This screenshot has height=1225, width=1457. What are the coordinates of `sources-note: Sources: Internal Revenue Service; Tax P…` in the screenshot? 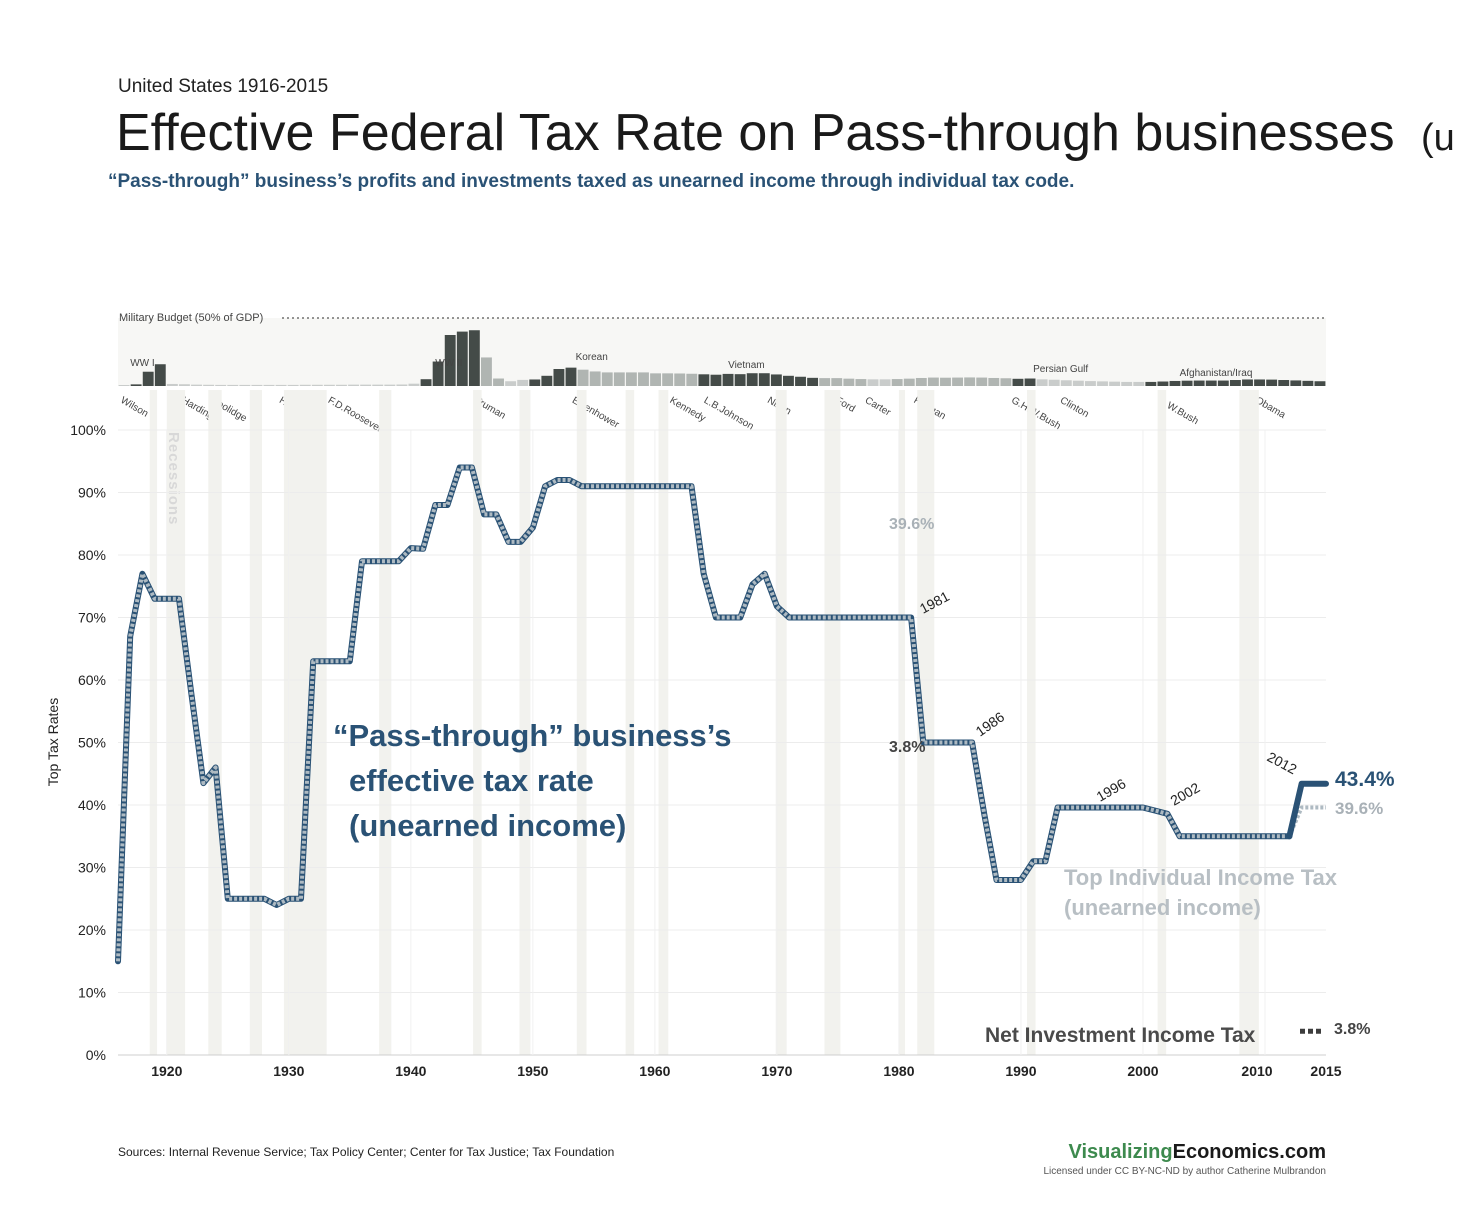 It's located at (366, 1152).